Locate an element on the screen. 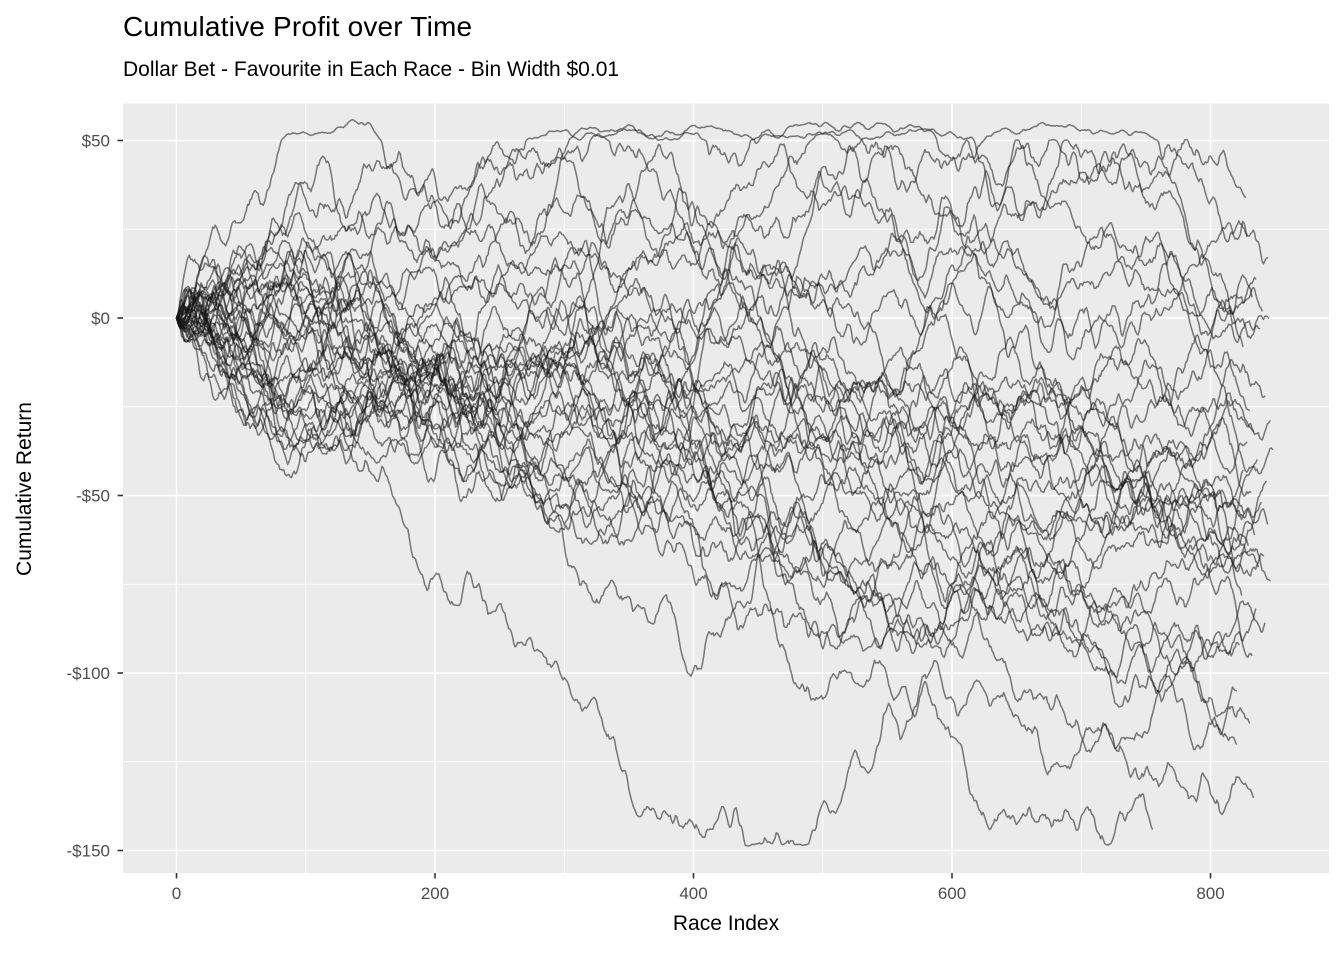 The height and width of the screenshot is (960, 1344). x-tick-label: 0 is located at coordinates (176, 893).